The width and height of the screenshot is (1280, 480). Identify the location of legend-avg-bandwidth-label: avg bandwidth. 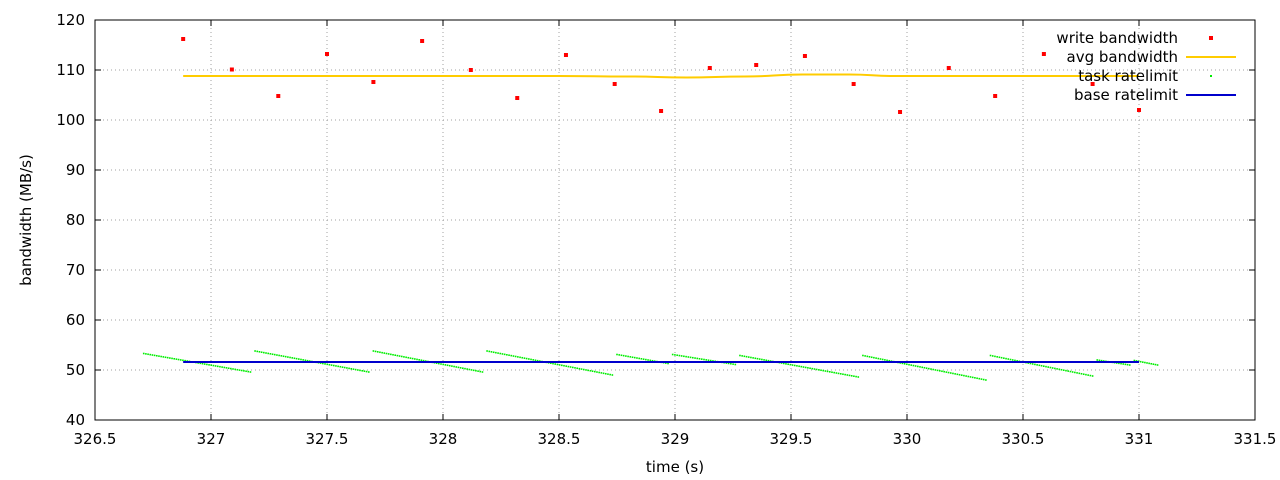
(1122, 57).